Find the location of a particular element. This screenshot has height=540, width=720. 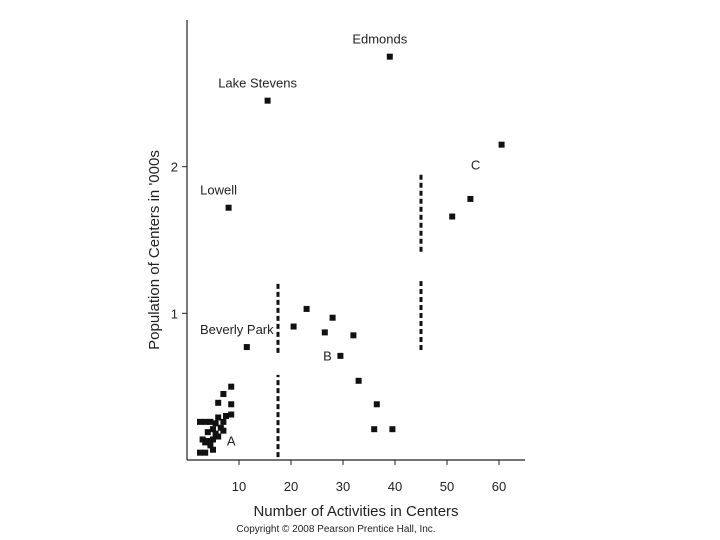

x-tick-label-40: 40 is located at coordinates (395, 486).